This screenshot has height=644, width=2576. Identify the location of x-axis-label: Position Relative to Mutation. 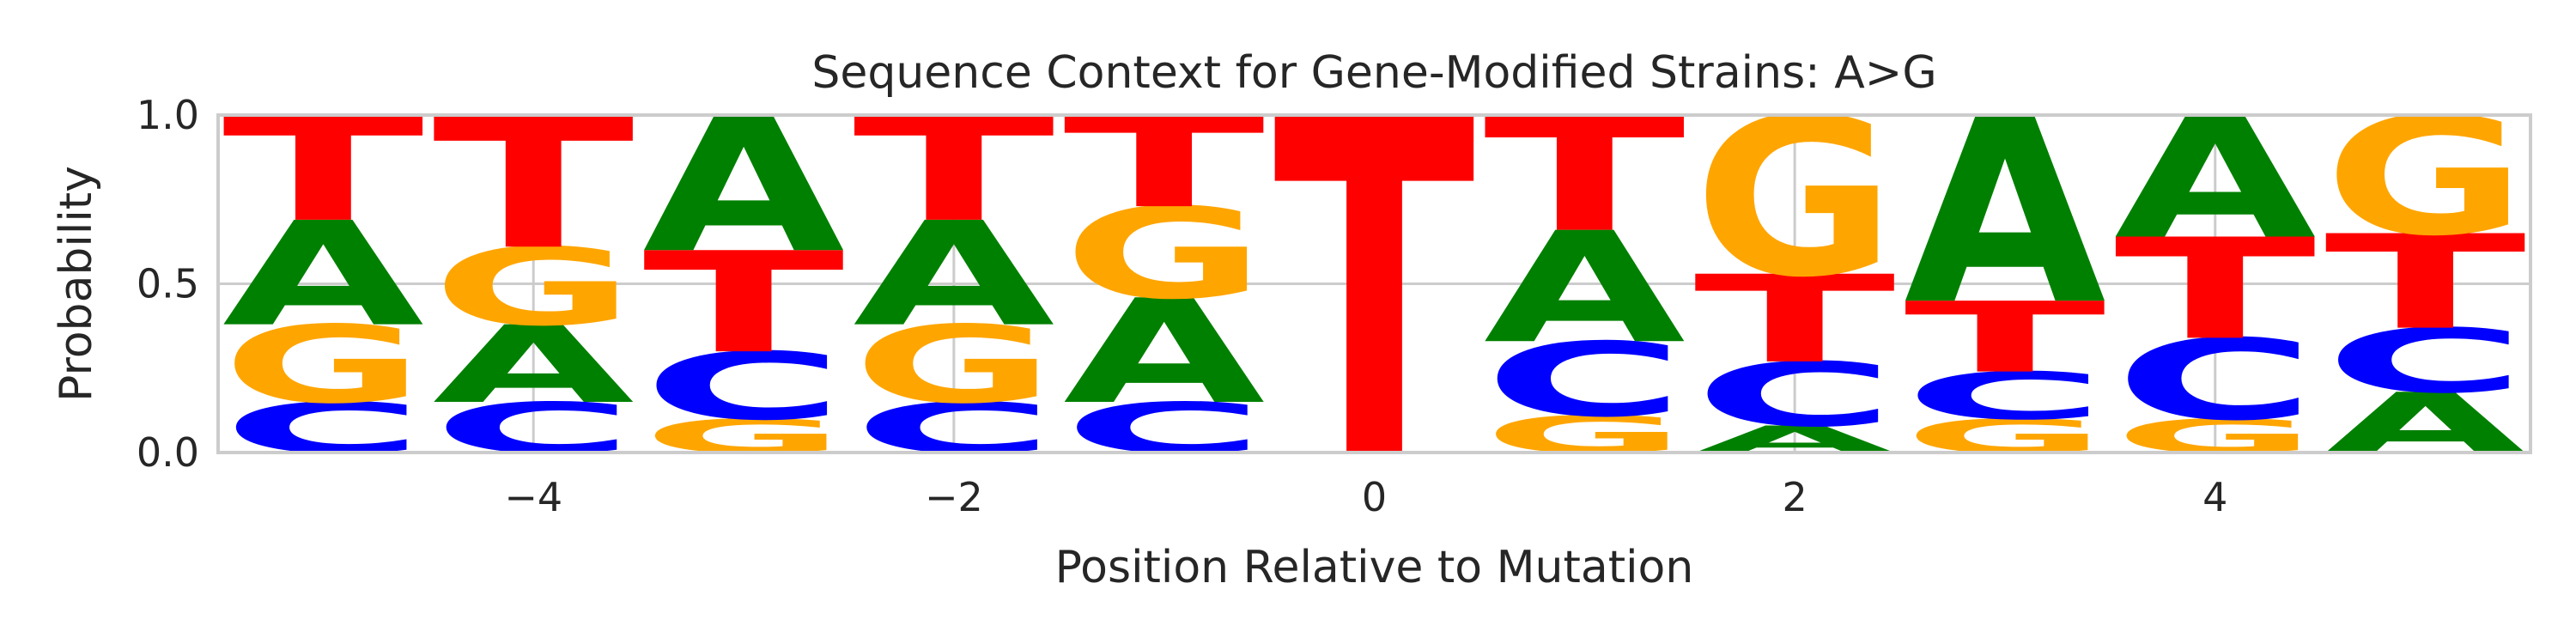
(1374, 567).